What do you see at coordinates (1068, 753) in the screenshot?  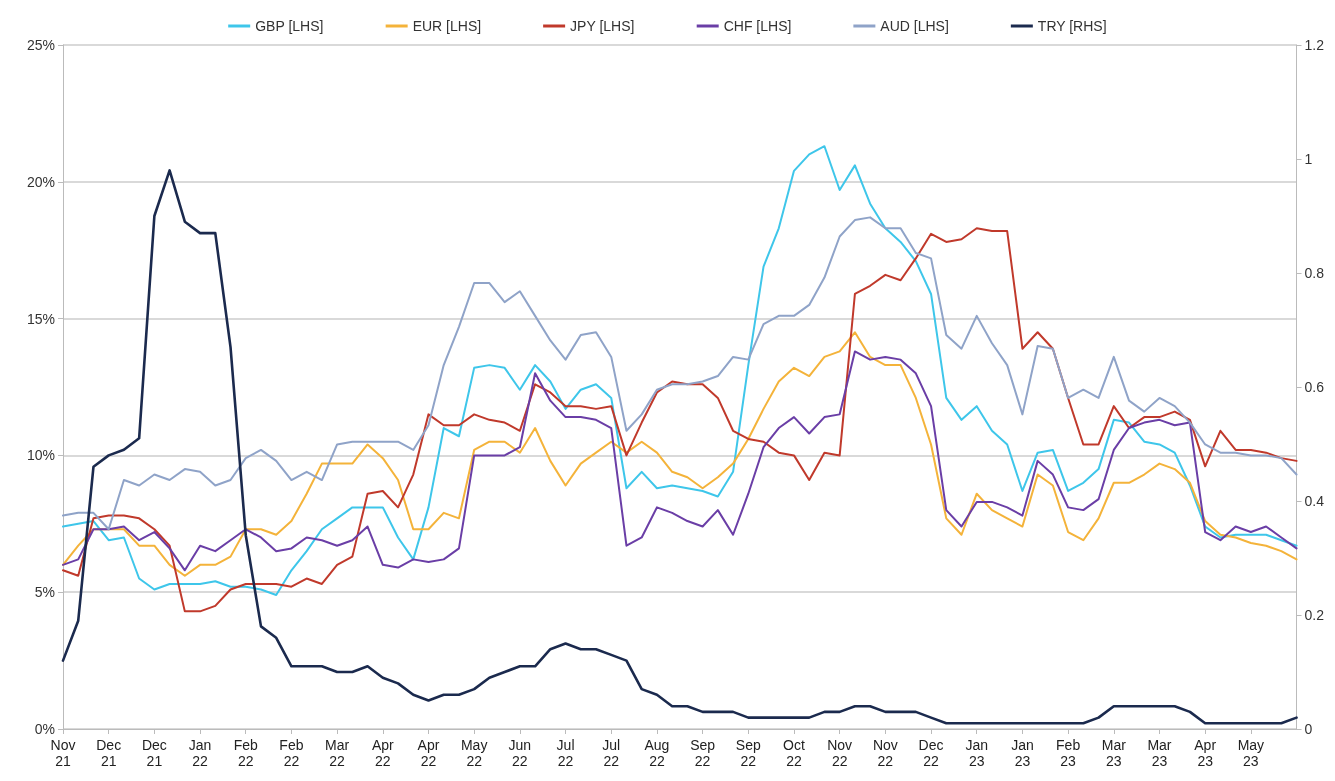 I see `x-tick-label: Feb 23` at bounding box center [1068, 753].